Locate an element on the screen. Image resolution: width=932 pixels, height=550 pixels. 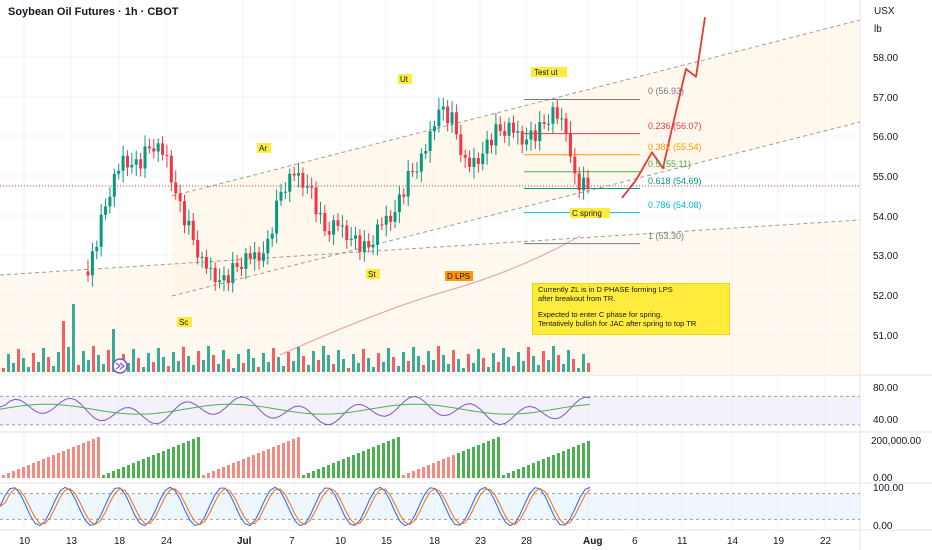
rsi-band is located at coordinates (430, 410).